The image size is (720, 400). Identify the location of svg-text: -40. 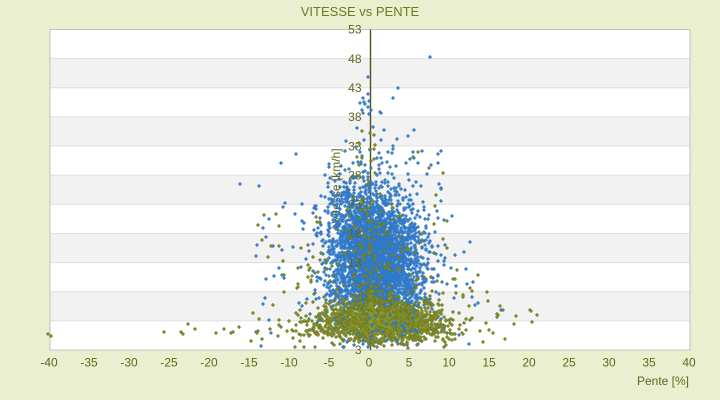
(49, 363).